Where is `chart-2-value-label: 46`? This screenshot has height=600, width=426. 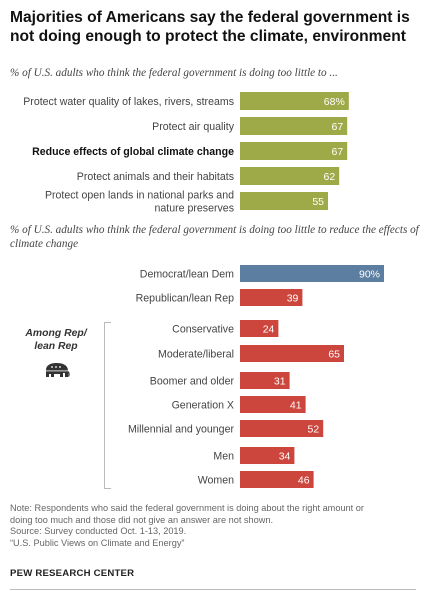
chart-2-value-label: 46 is located at coordinates (304, 481).